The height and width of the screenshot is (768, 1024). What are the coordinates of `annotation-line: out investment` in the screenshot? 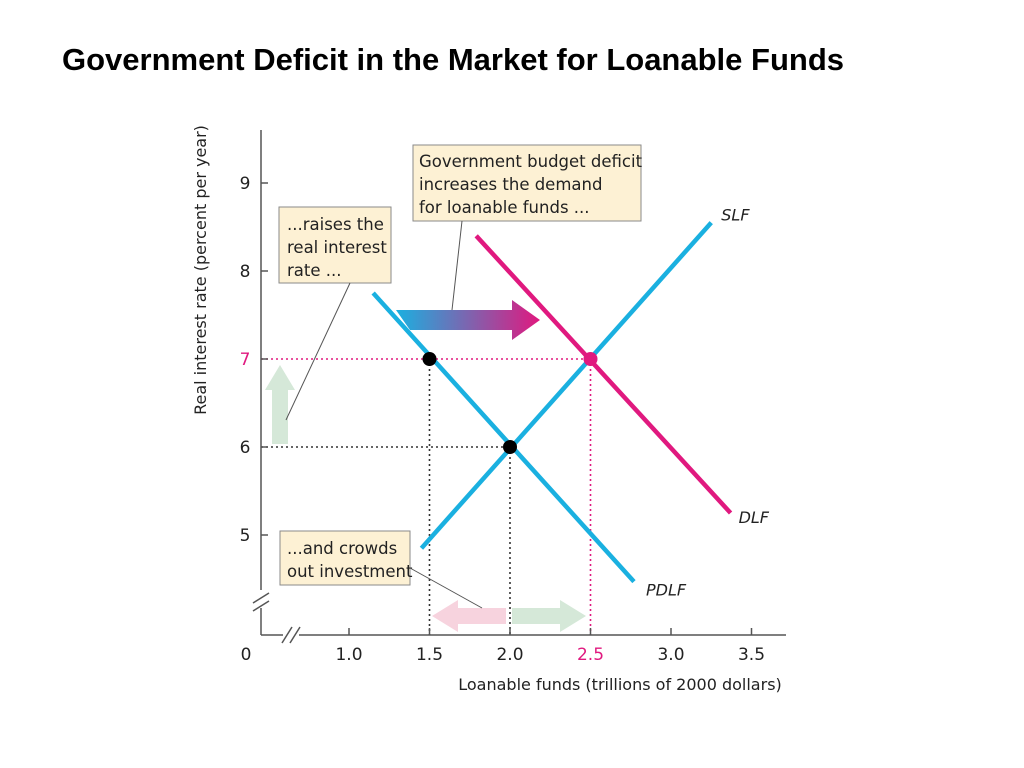 It's located at (350, 571).